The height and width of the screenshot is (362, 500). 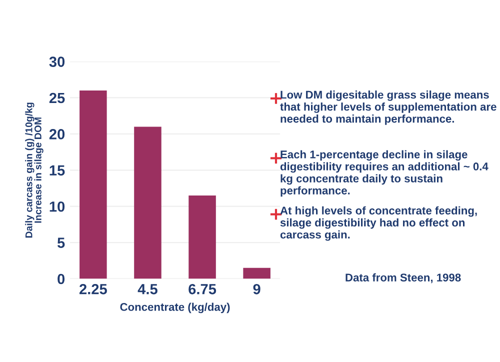 What do you see at coordinates (57, 98) in the screenshot?
I see `y-tick-label: 25` at bounding box center [57, 98].